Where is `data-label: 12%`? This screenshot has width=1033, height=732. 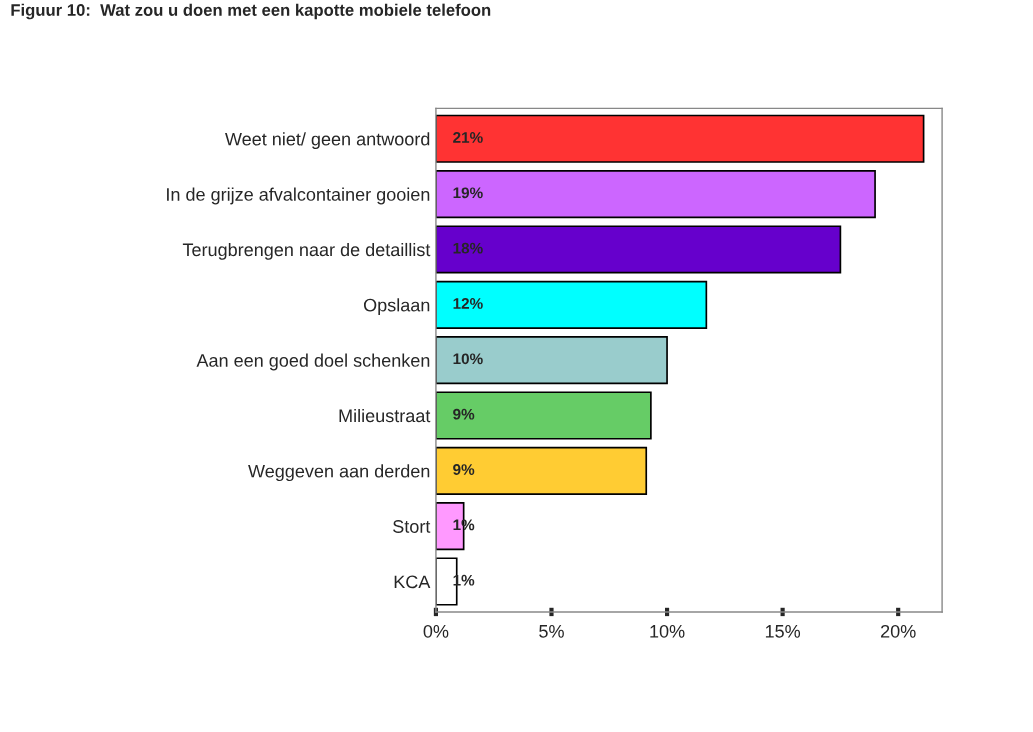 data-label: 12% is located at coordinates (468, 303).